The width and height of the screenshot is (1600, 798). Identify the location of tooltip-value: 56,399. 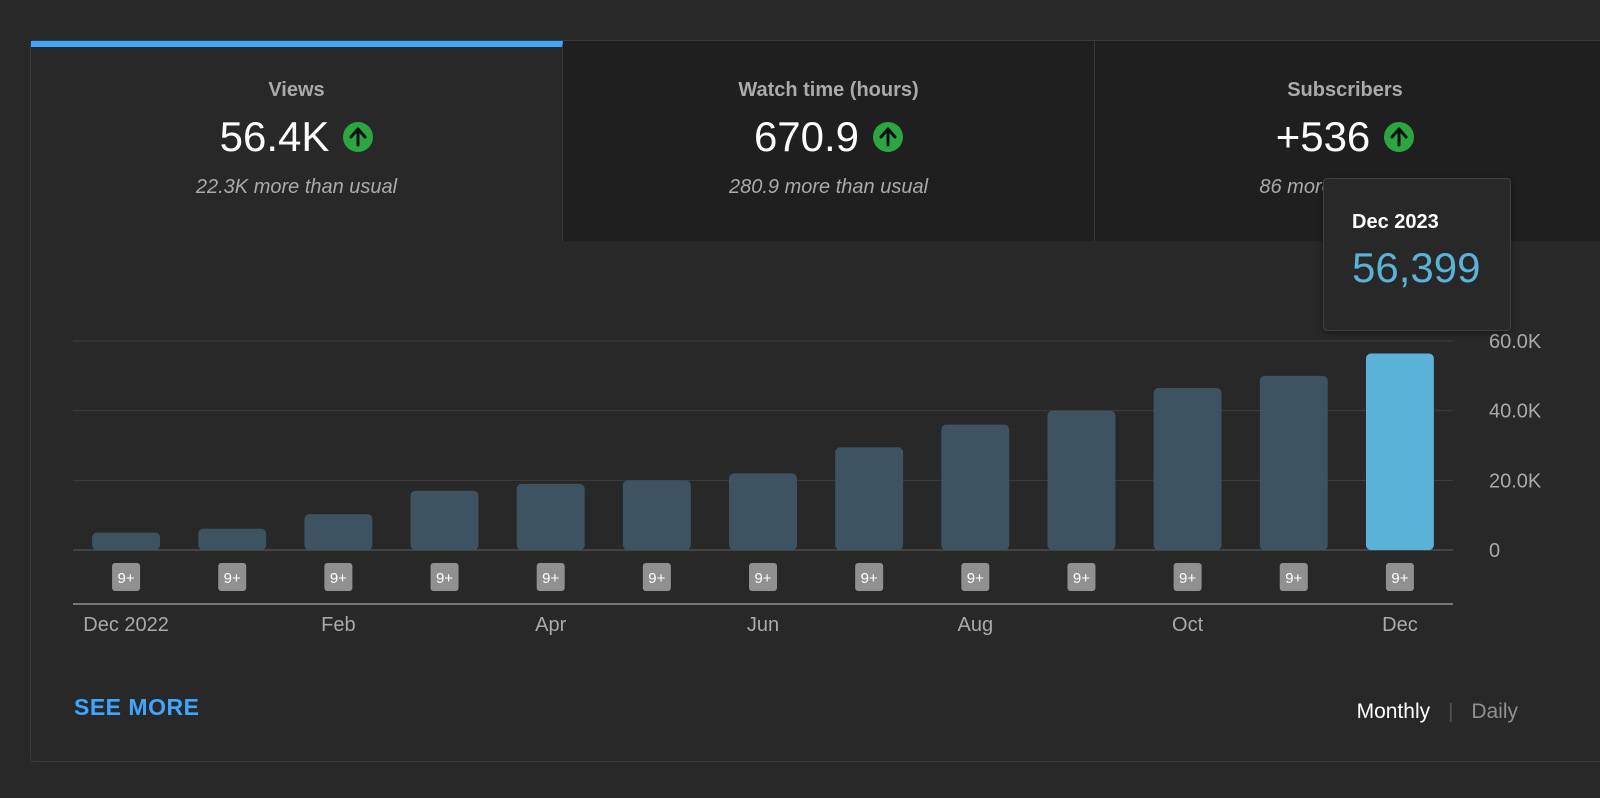
(1416, 267).